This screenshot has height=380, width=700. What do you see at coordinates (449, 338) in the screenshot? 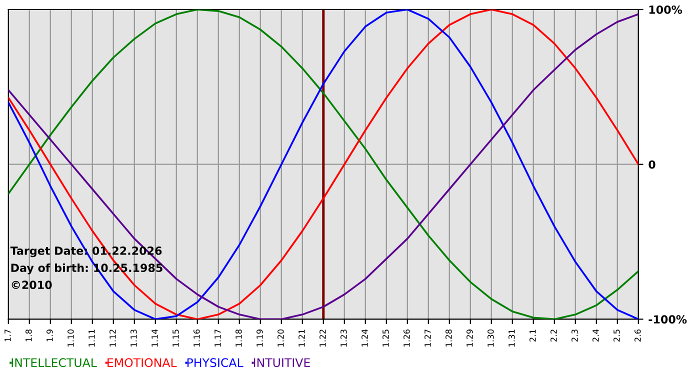
I see `x-tick-label: 1.28` at bounding box center [449, 338].